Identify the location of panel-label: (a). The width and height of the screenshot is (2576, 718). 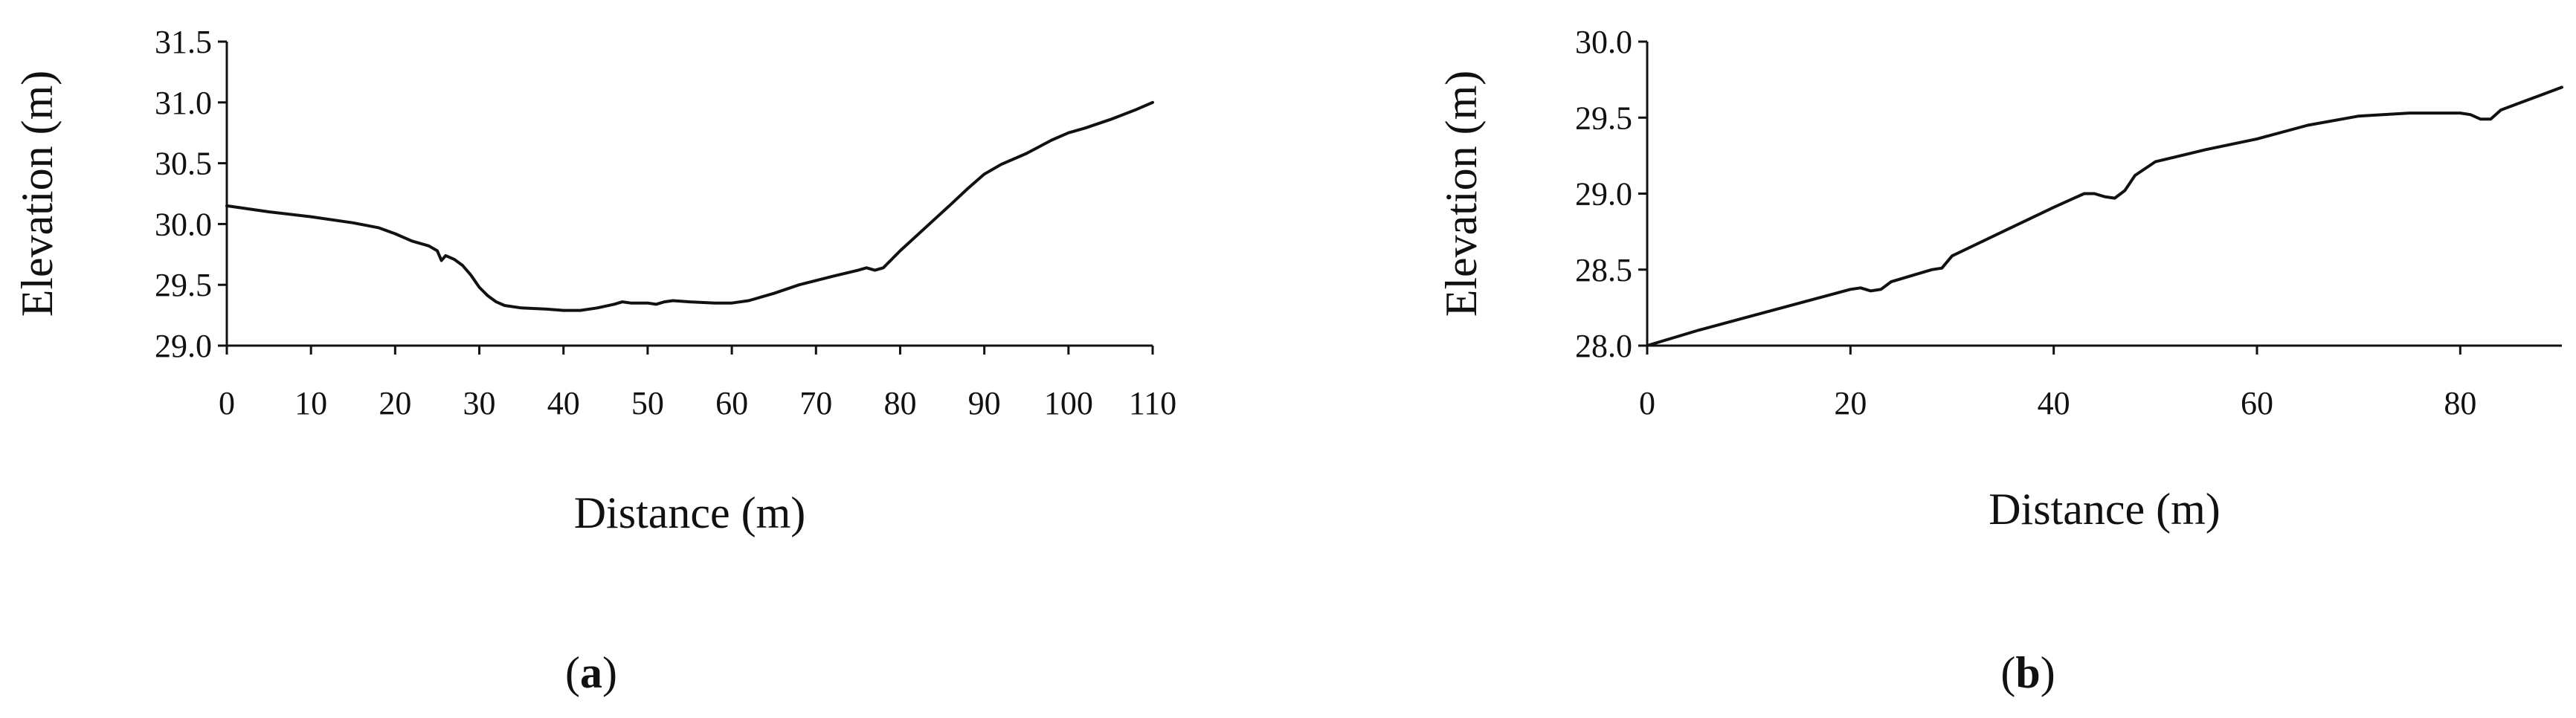
(591, 672).